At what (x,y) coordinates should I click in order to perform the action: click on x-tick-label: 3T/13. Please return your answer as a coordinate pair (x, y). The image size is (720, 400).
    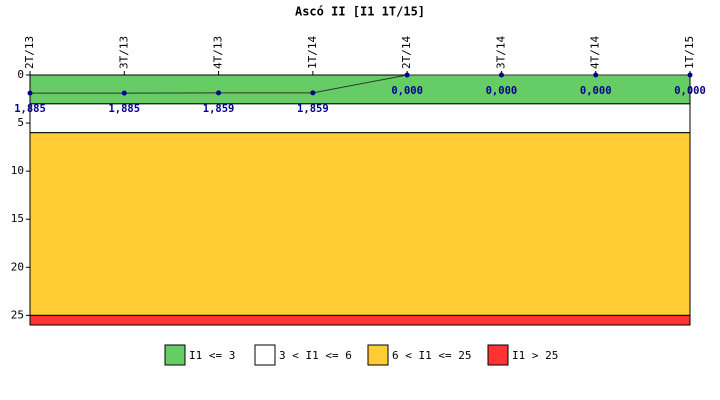
    Looking at the image, I should click on (123, 52).